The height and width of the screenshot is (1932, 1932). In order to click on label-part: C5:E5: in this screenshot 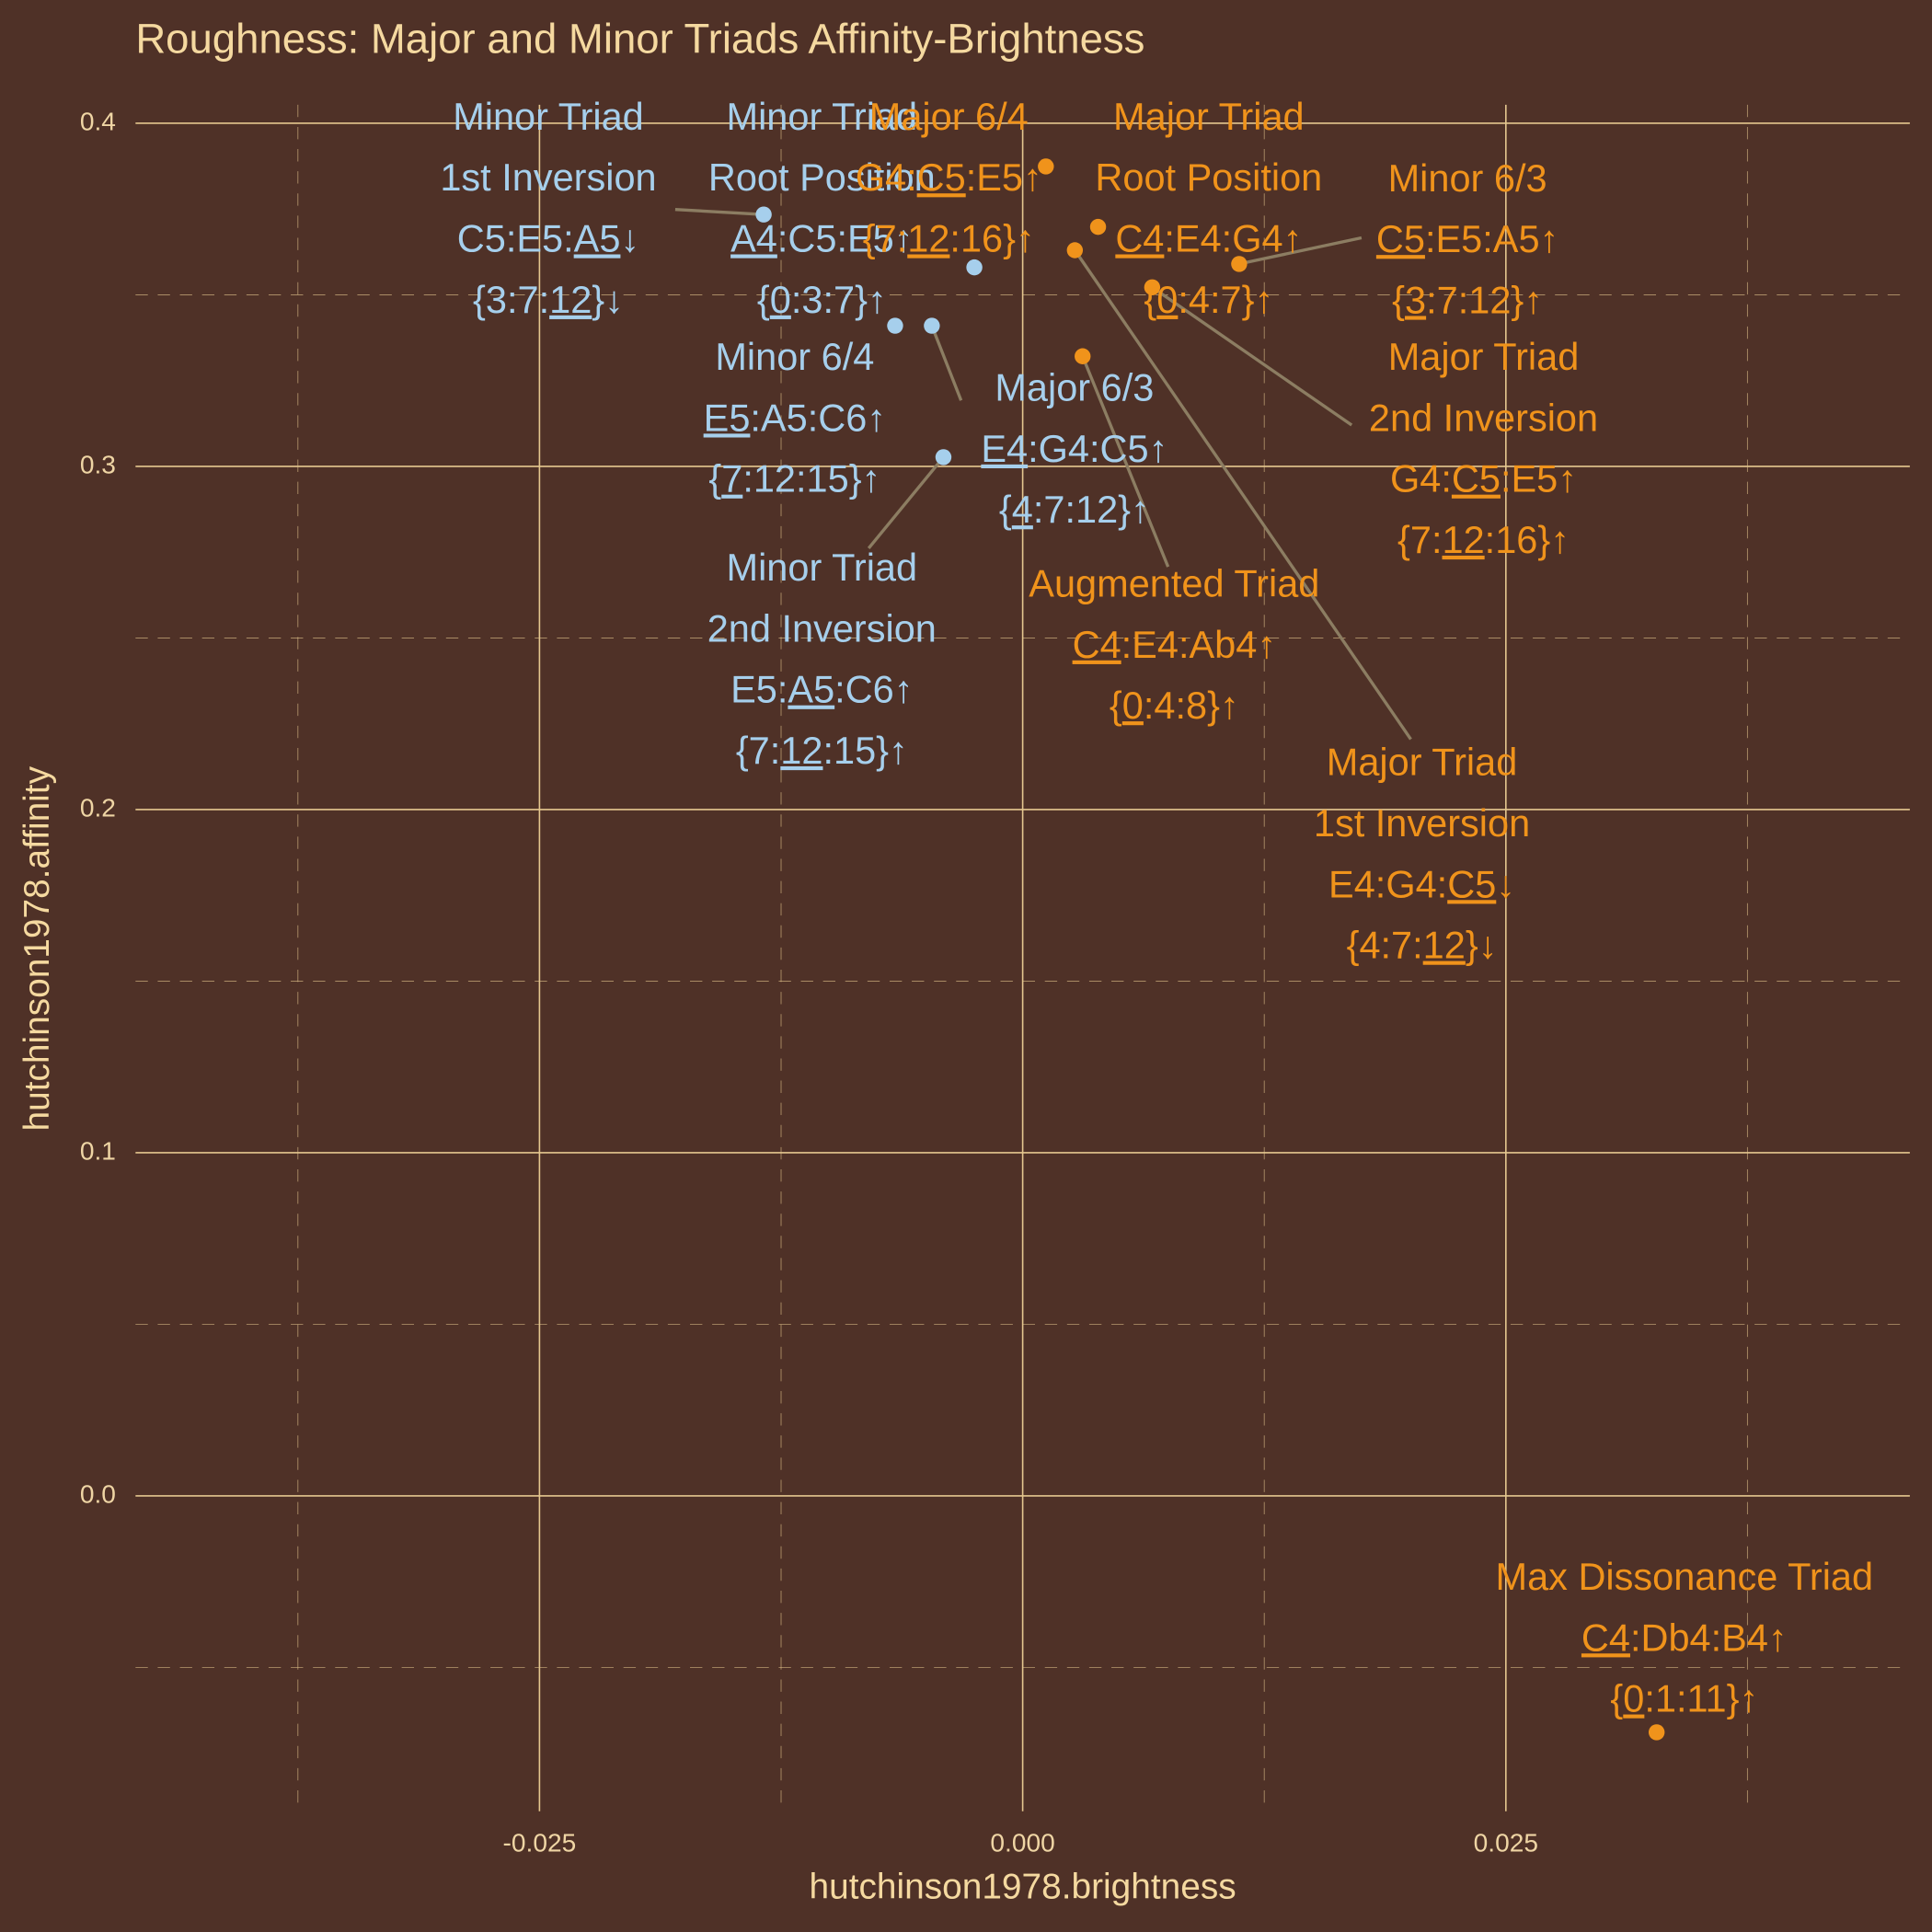, I will do `click(515, 237)`.